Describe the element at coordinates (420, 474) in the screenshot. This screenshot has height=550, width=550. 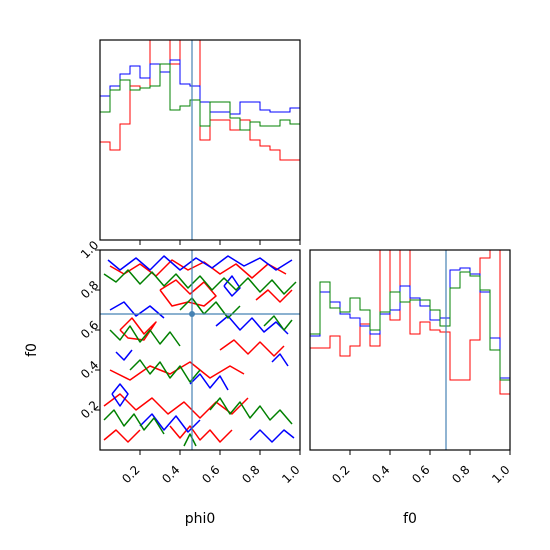
I see `histogram-f0-xtick-label-3: 0.6` at that location.